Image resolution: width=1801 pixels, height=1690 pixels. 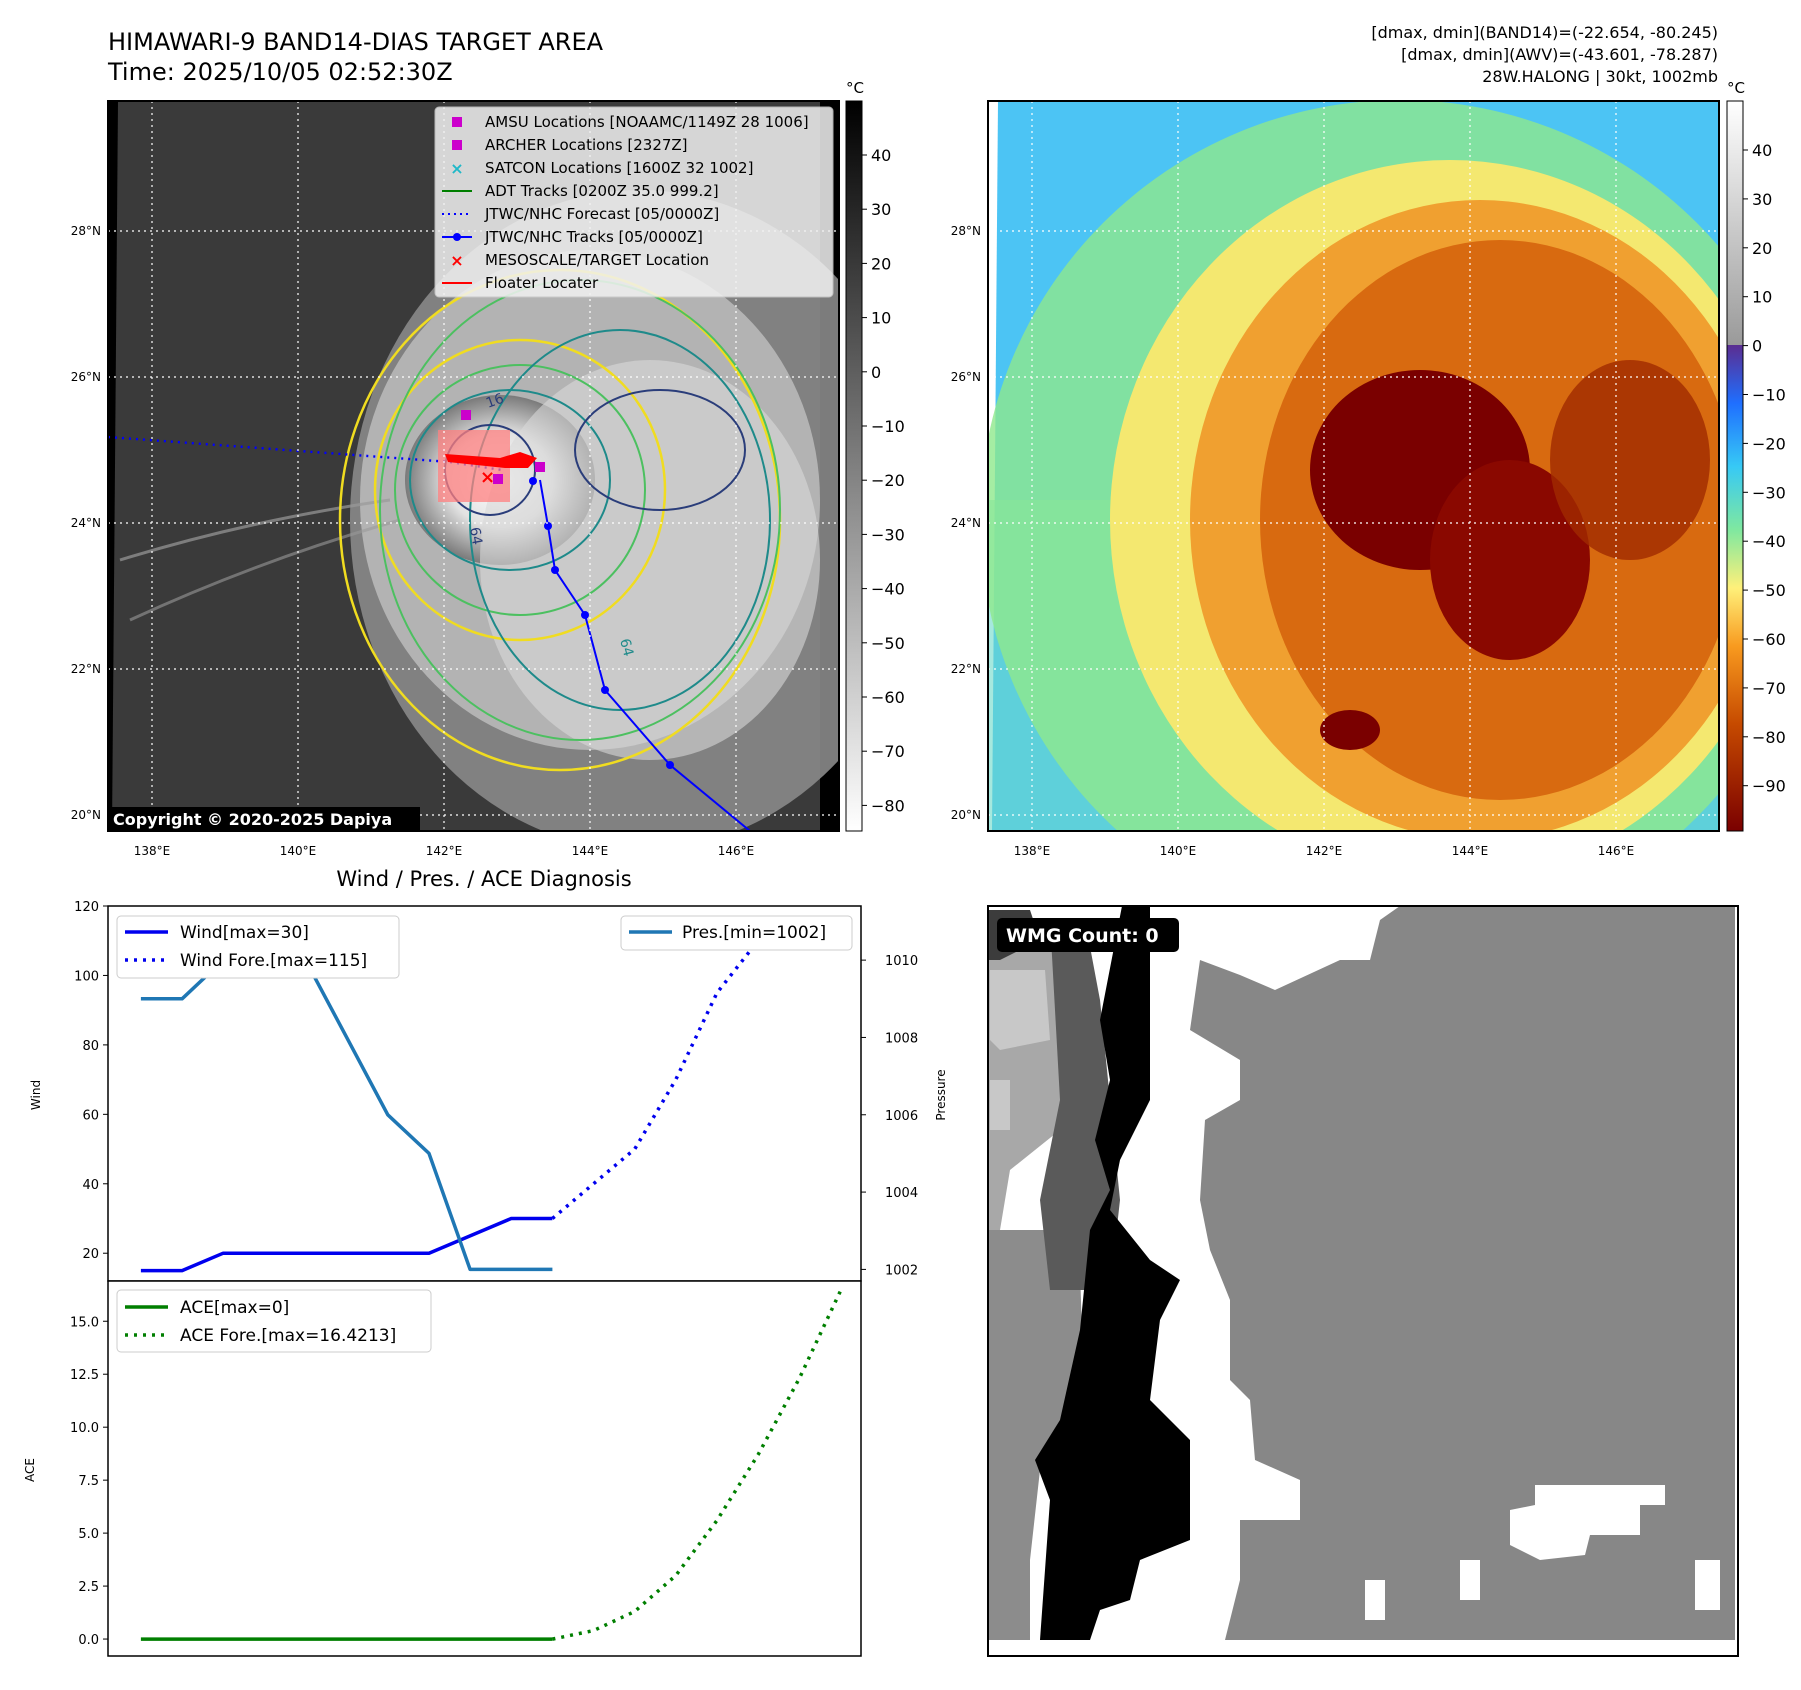 What do you see at coordinates (601, 214) in the screenshot?
I see `map-legend-label: JTWC/NHC Forecast [05/0000Z]` at bounding box center [601, 214].